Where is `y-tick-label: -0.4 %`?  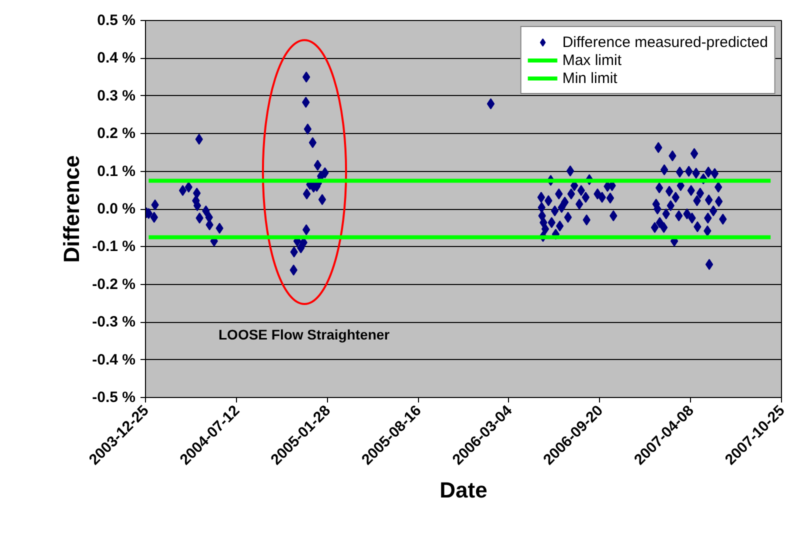 y-tick-label: -0.4 % is located at coordinates (114, 359).